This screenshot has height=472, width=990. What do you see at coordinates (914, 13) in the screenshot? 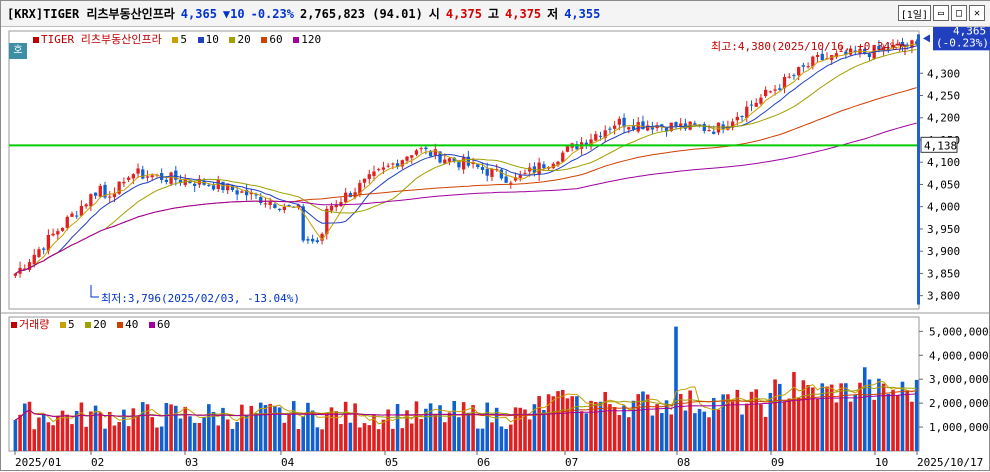
I see `period-button: [1일]` at bounding box center [914, 13].